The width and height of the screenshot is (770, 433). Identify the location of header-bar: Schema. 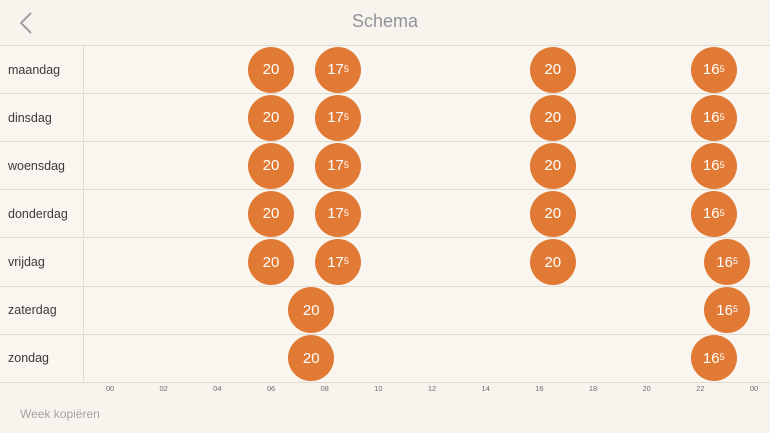
(385, 23).